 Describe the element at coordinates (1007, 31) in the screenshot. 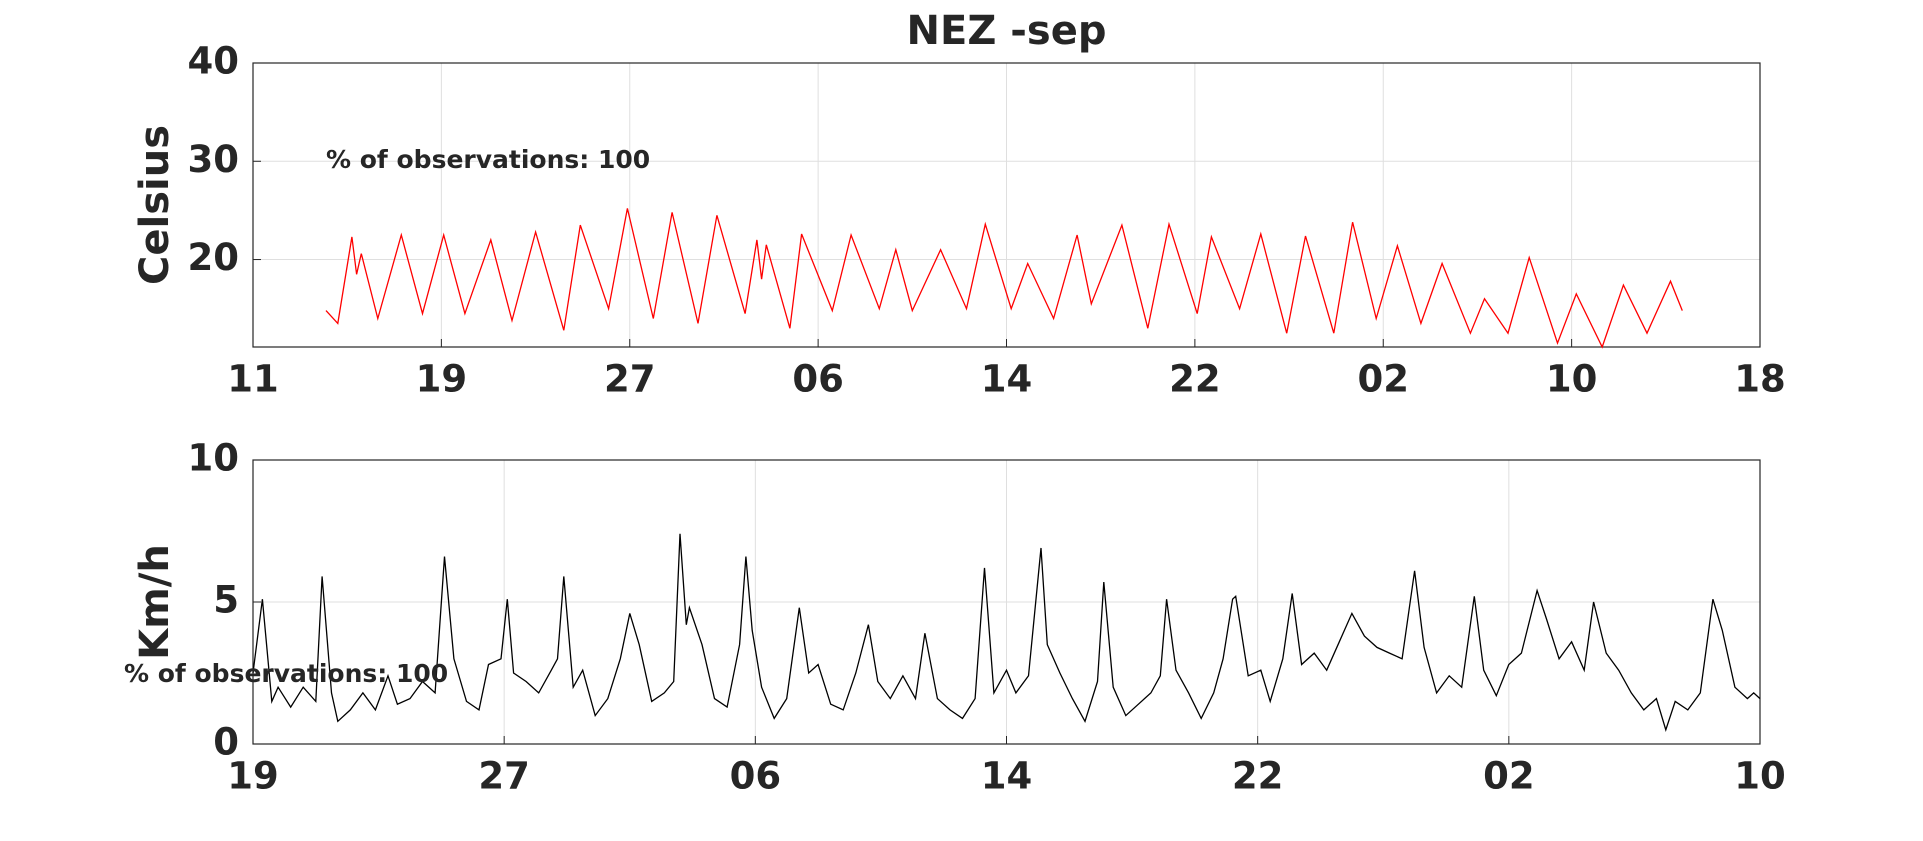

I see `chart-title: NEZ -sep` at that location.